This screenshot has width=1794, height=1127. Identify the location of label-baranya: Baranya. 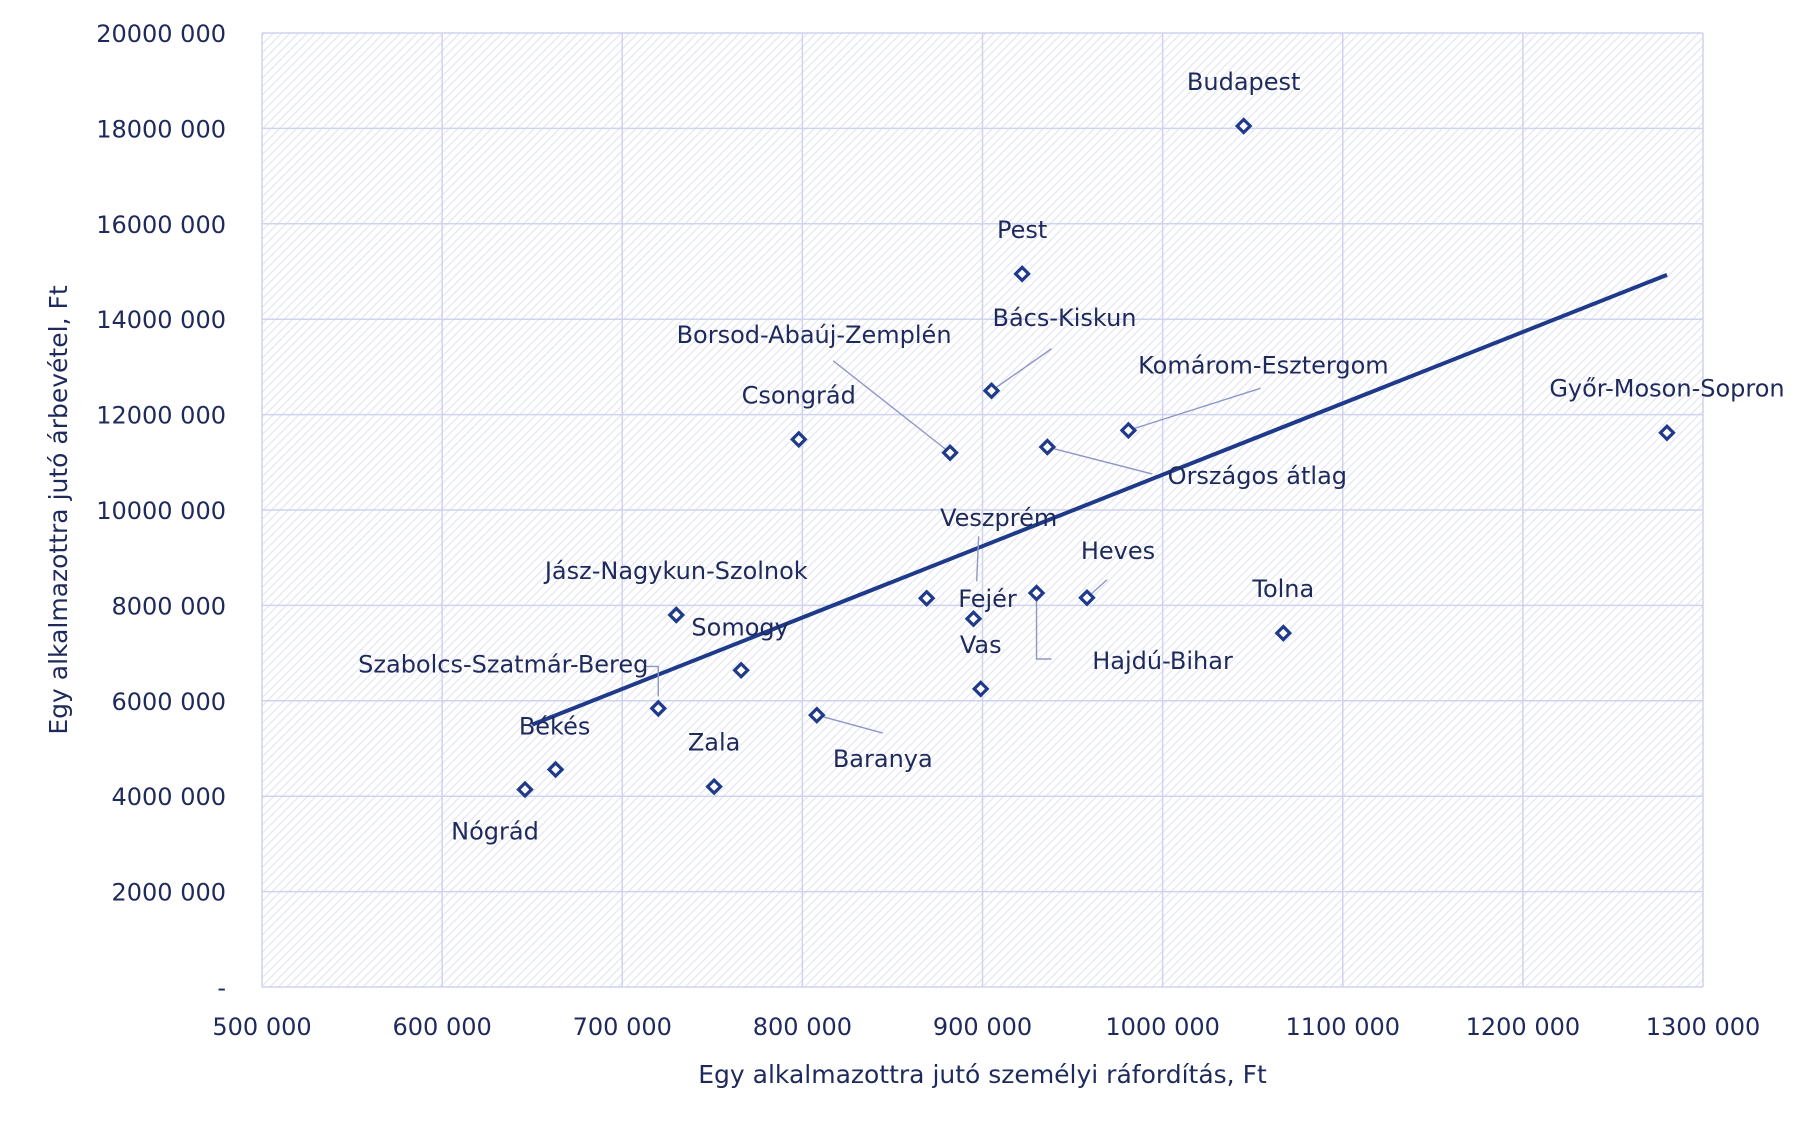
(883, 759).